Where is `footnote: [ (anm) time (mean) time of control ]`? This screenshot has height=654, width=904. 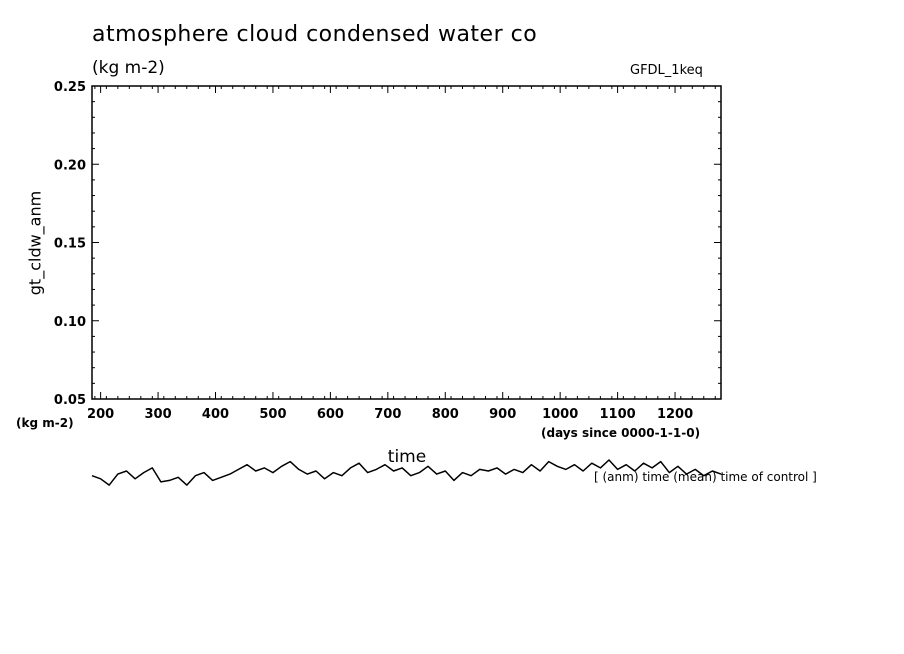
footnote: [ (anm) time (mean) time of control ] is located at coordinates (705, 477).